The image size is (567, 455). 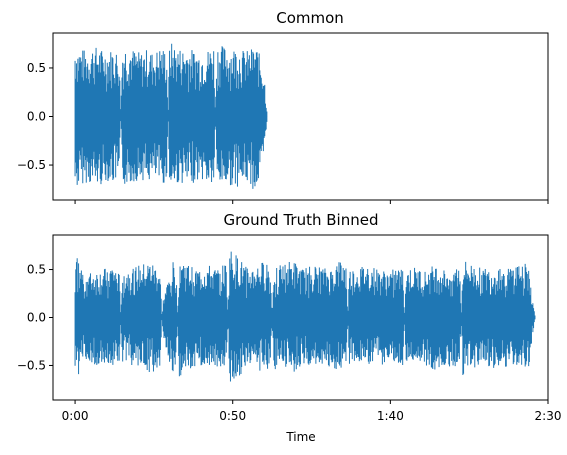 I want to click on x-tick-label: 2:30, so click(x=548, y=416).